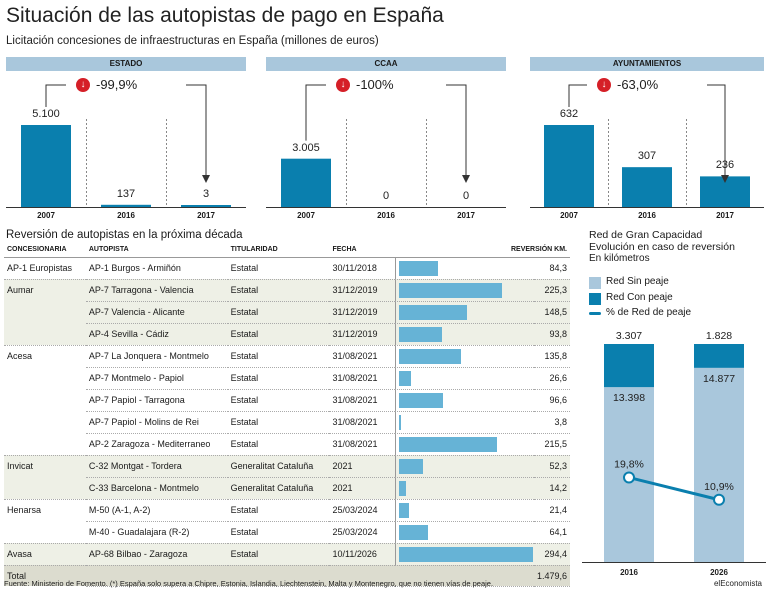 The image size is (770, 592). I want to click on cell-km-value: 64,1, so click(551, 532).